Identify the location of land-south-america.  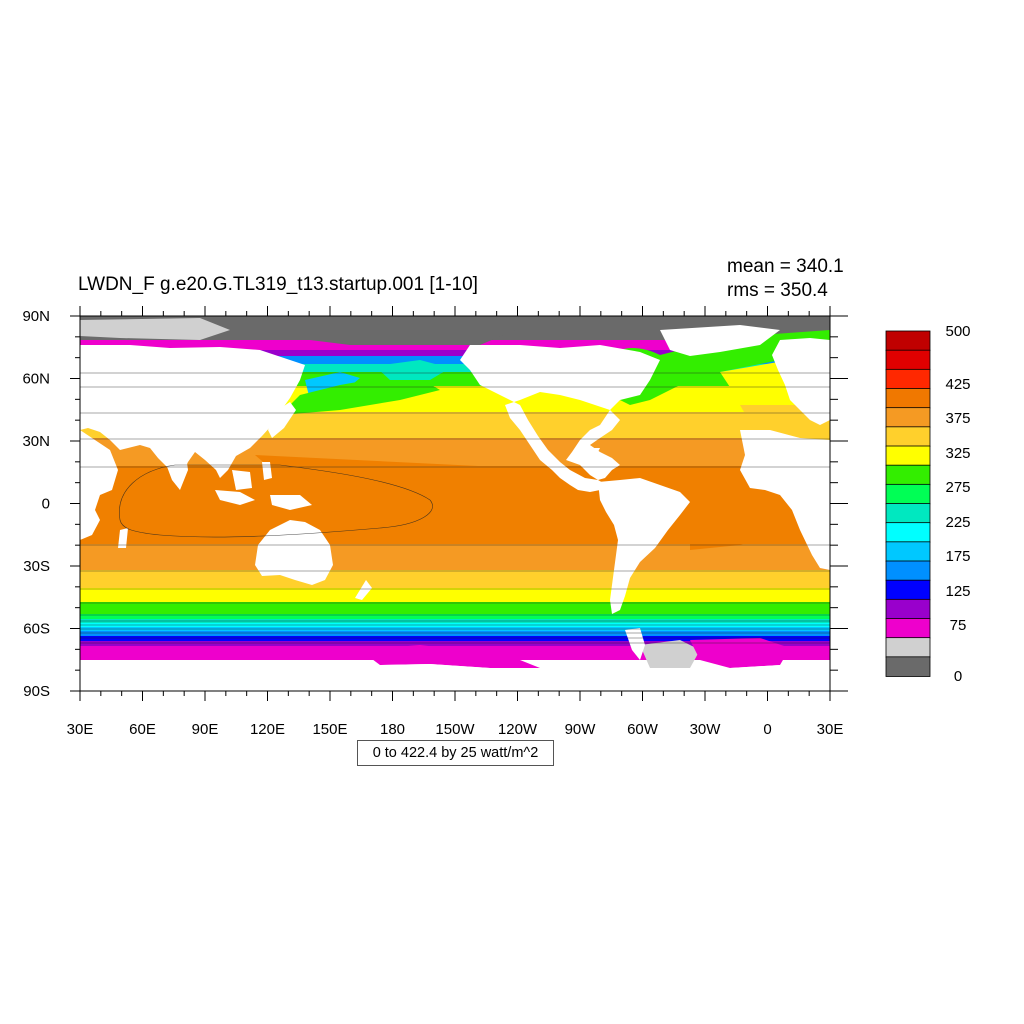
(644, 546).